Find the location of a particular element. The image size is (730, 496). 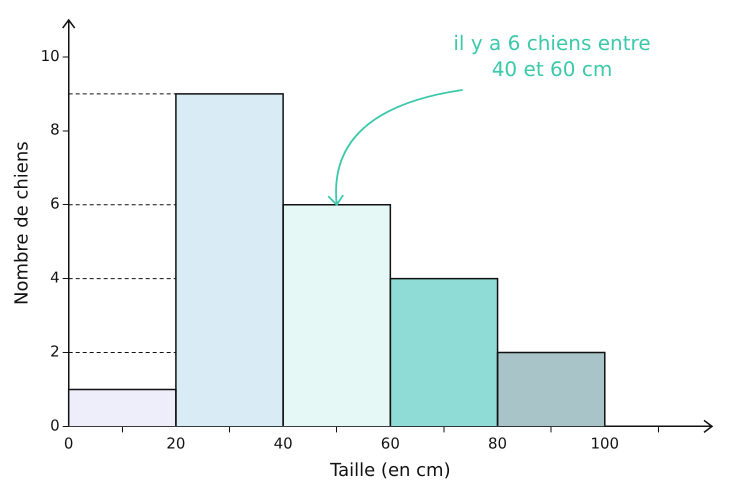

y-tick-label: 0 is located at coordinates (55, 425).